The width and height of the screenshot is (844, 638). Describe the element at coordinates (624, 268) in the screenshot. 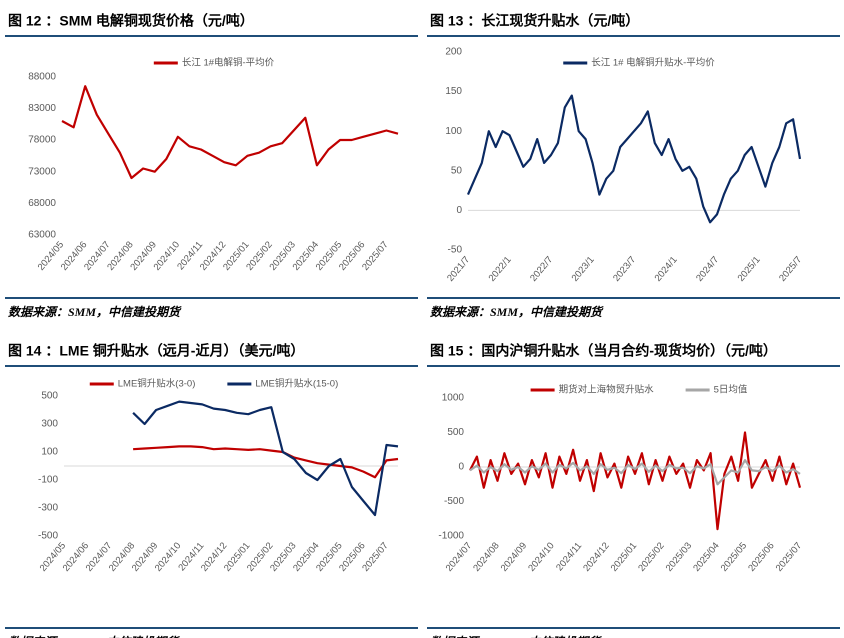

I see `x-tick-label: 2023/7` at that location.